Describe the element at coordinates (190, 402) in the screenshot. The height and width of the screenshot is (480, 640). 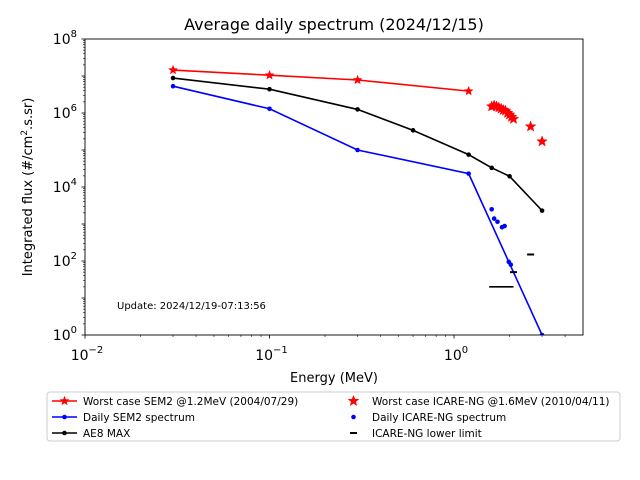
I see `legend-label: Worst case SEM2 @1.2MeV (2004/07/29)` at that location.